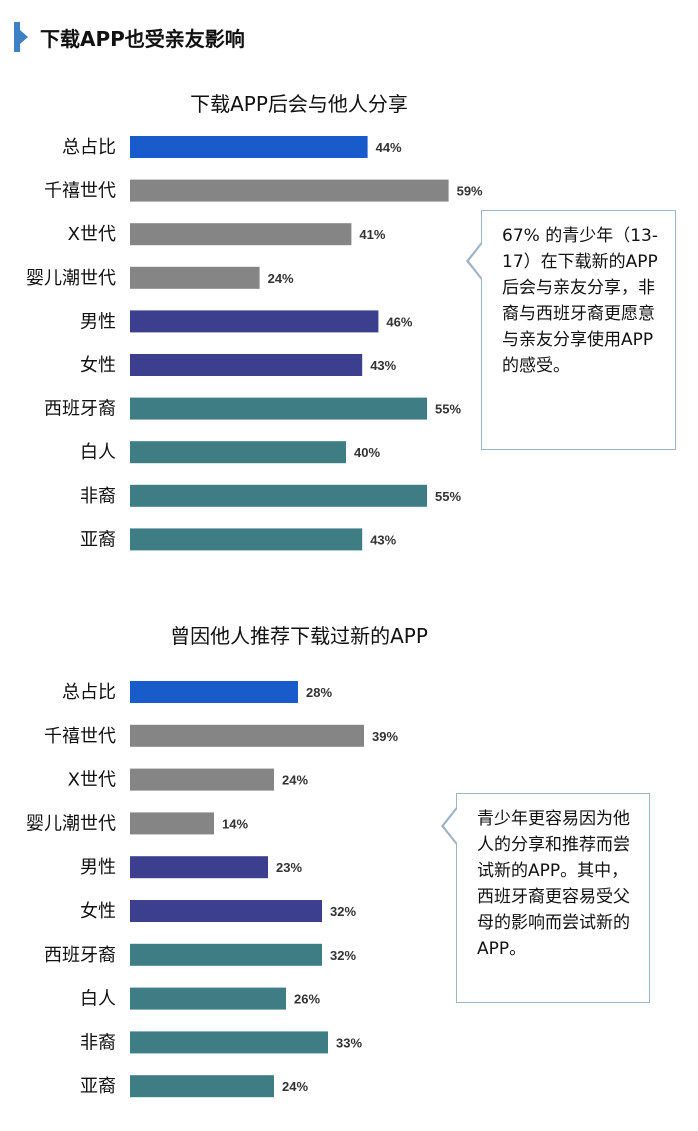  I want to click on value-label: 26%, so click(307, 999).